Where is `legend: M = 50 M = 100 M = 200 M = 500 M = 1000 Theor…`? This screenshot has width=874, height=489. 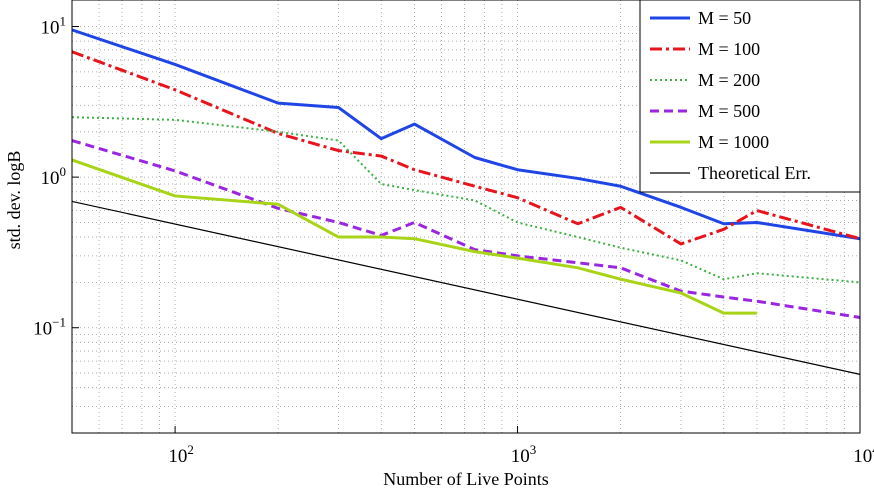 legend: M = 50 M = 100 M = 200 M = 500 M = 1000 Theor… is located at coordinates (750, 96).